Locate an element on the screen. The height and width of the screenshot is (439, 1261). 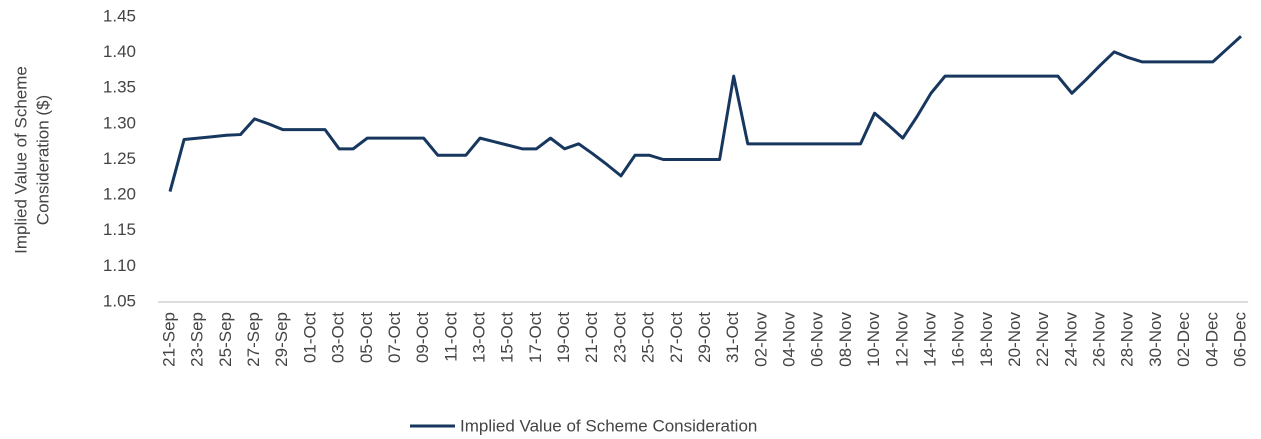
x-tick-label: 11-Oct is located at coordinates (450, 337).